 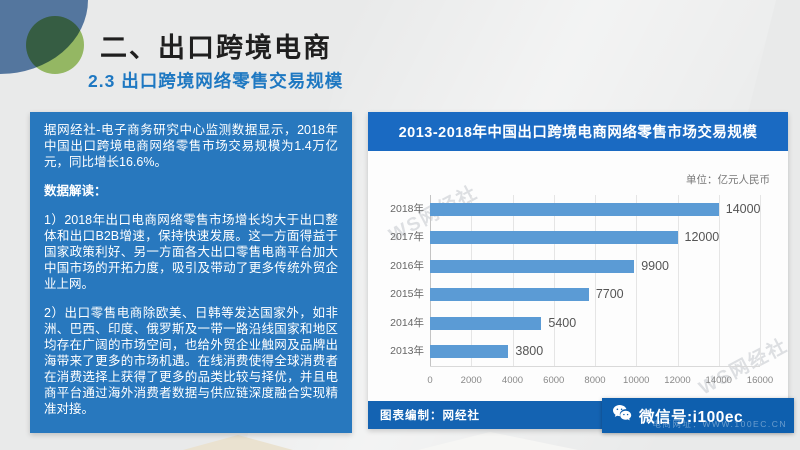 What do you see at coordinates (512, 380) in the screenshot?
I see `x-tick-label: 4000` at bounding box center [512, 380].